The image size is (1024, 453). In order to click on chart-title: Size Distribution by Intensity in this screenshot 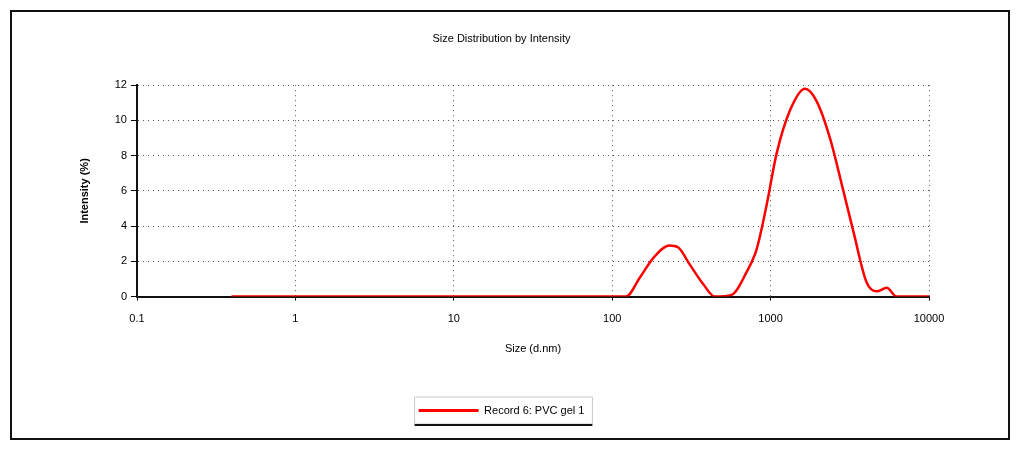, I will do `click(502, 37)`.